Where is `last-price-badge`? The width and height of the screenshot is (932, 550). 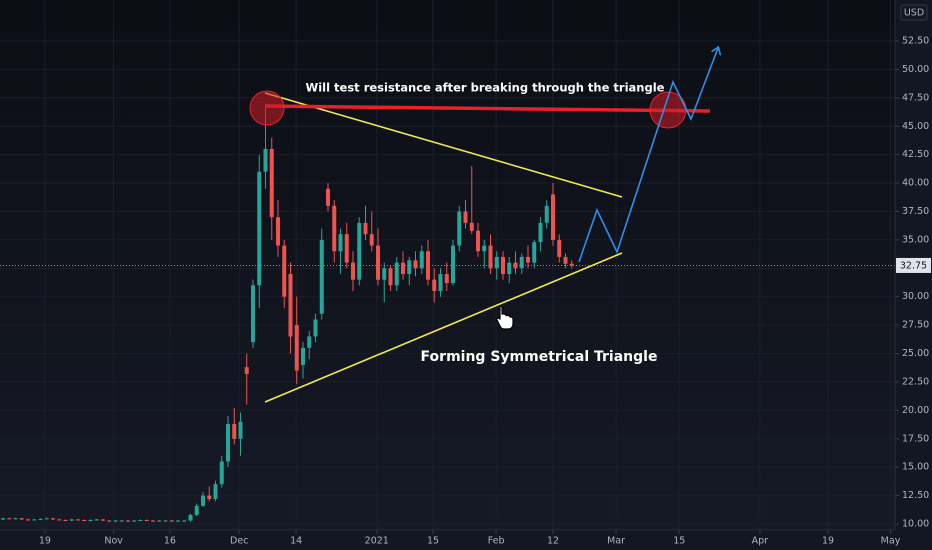
last-price-badge is located at coordinates (913, 265).